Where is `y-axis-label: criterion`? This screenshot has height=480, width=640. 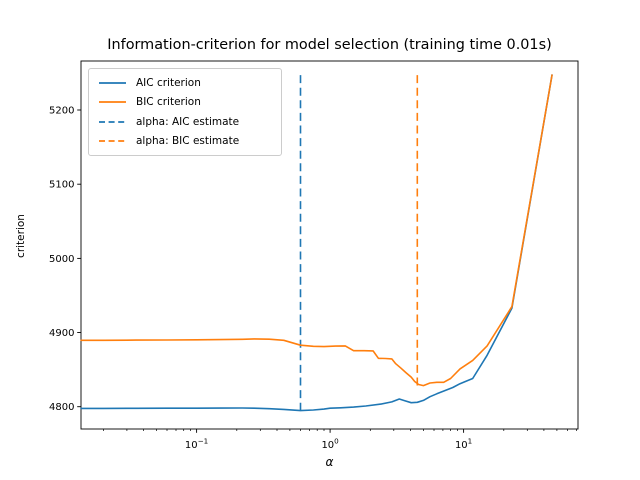
y-axis-label: criterion is located at coordinates (21, 236).